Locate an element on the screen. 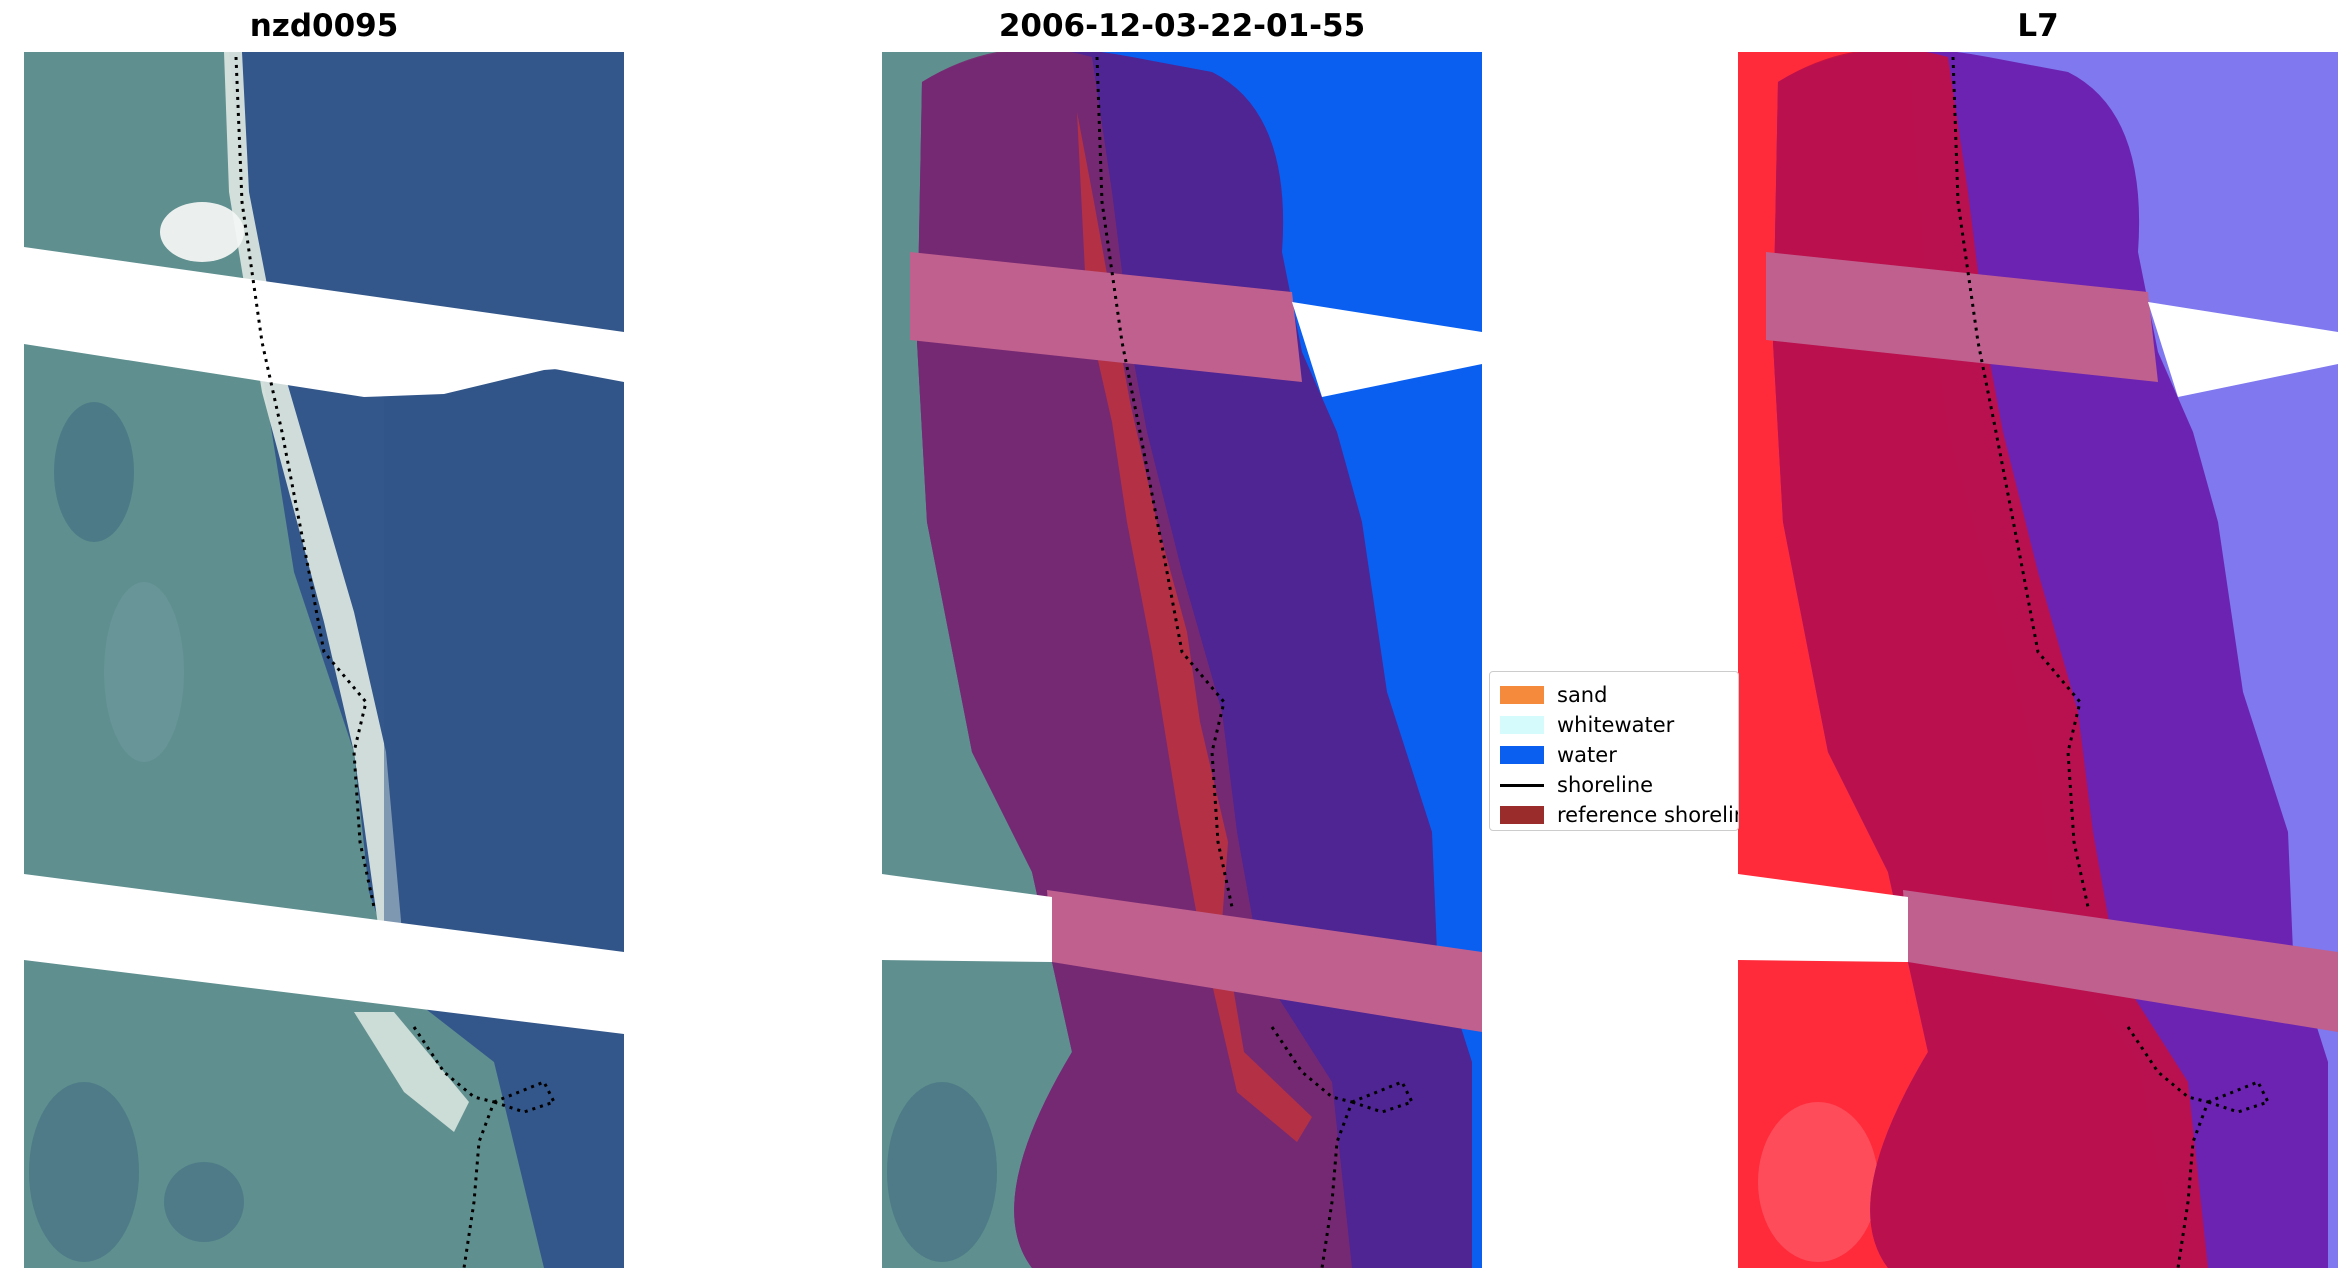 The width and height of the screenshot is (2352, 1283). legend-item-shoreline: shoreline is located at coordinates (1614, 785).